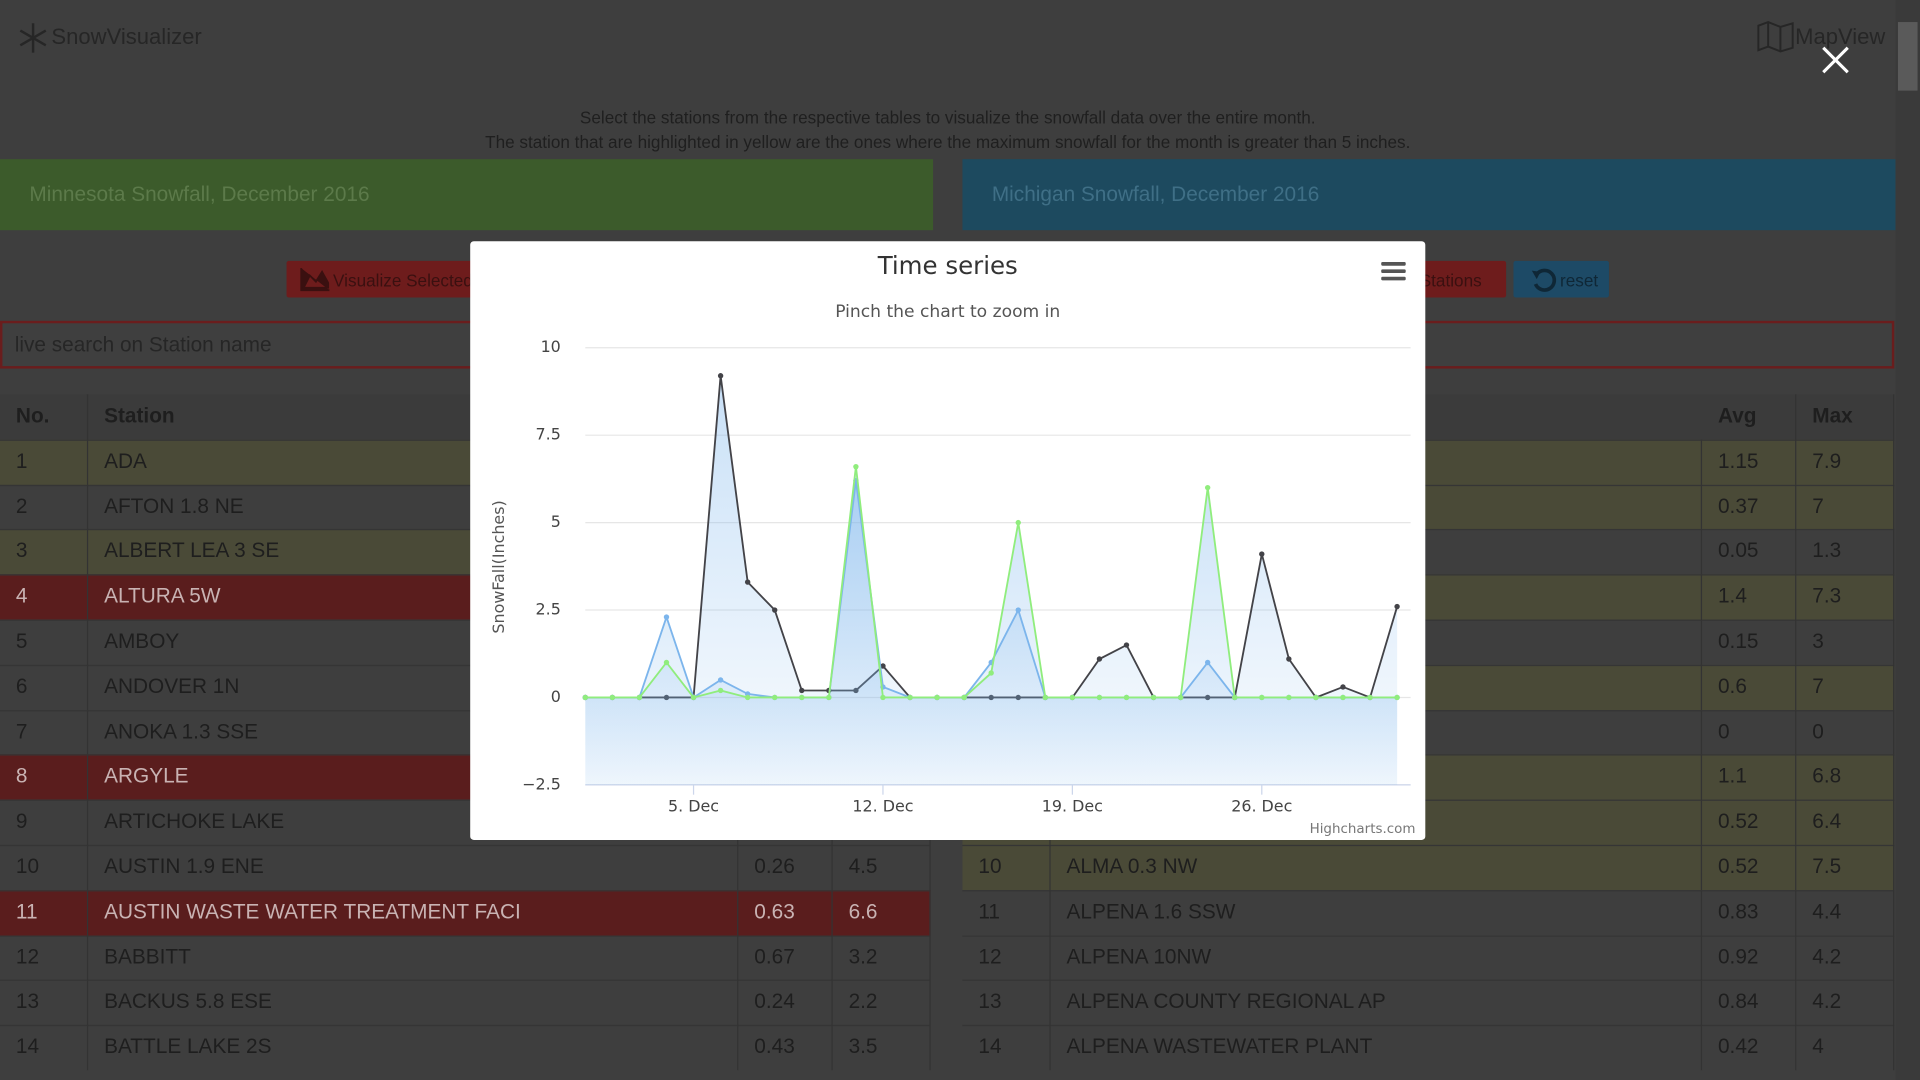 This screenshot has width=1920, height=1080. What do you see at coordinates (1363, 829) in the screenshot?
I see `credits: Highcharts.com` at bounding box center [1363, 829].